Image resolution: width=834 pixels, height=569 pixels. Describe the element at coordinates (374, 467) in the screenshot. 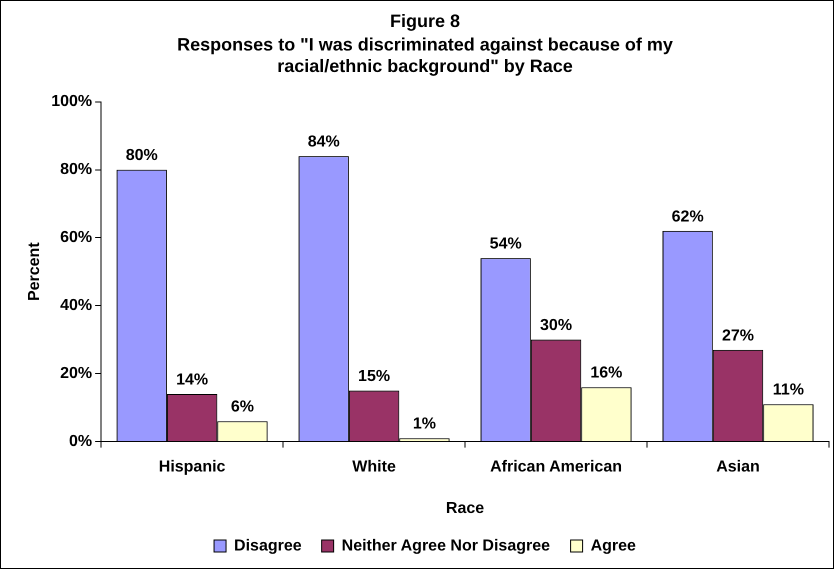

I see `x-tick-label: White` at that location.